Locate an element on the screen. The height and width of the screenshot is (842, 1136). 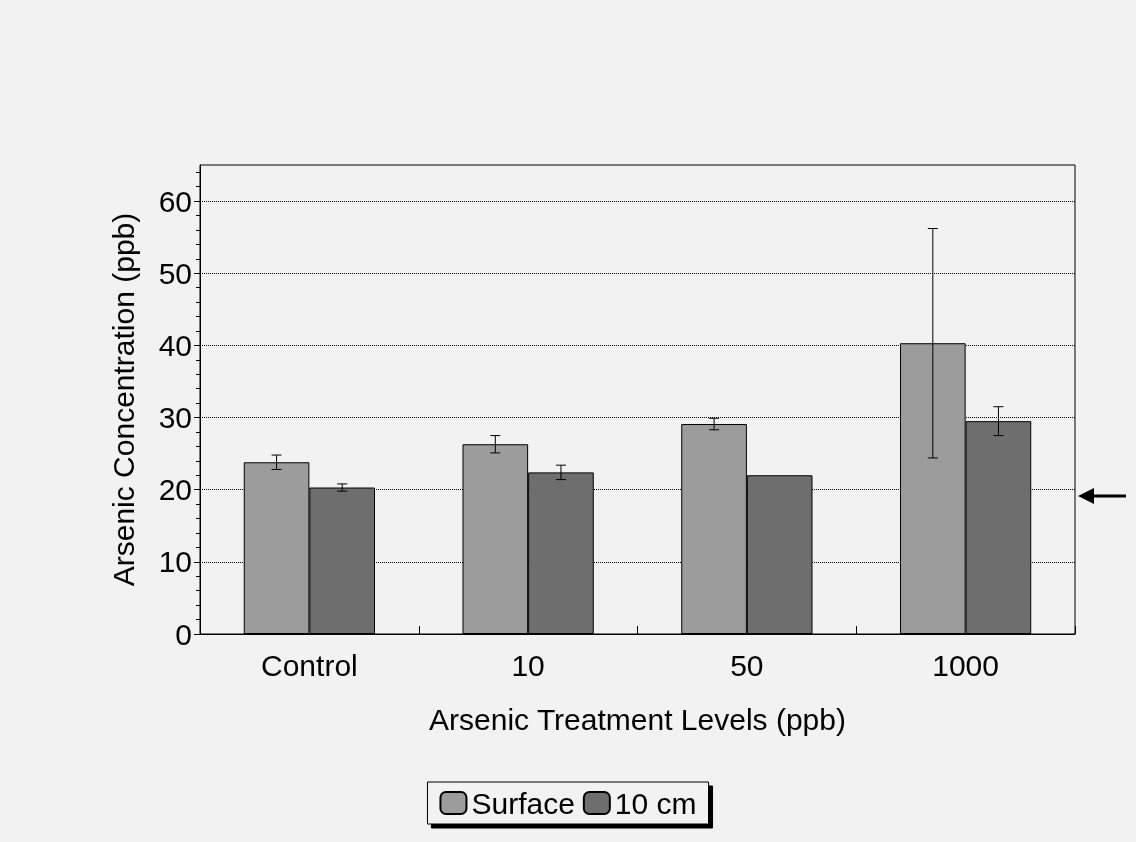
y-tick-label: 50 is located at coordinates (175, 273).